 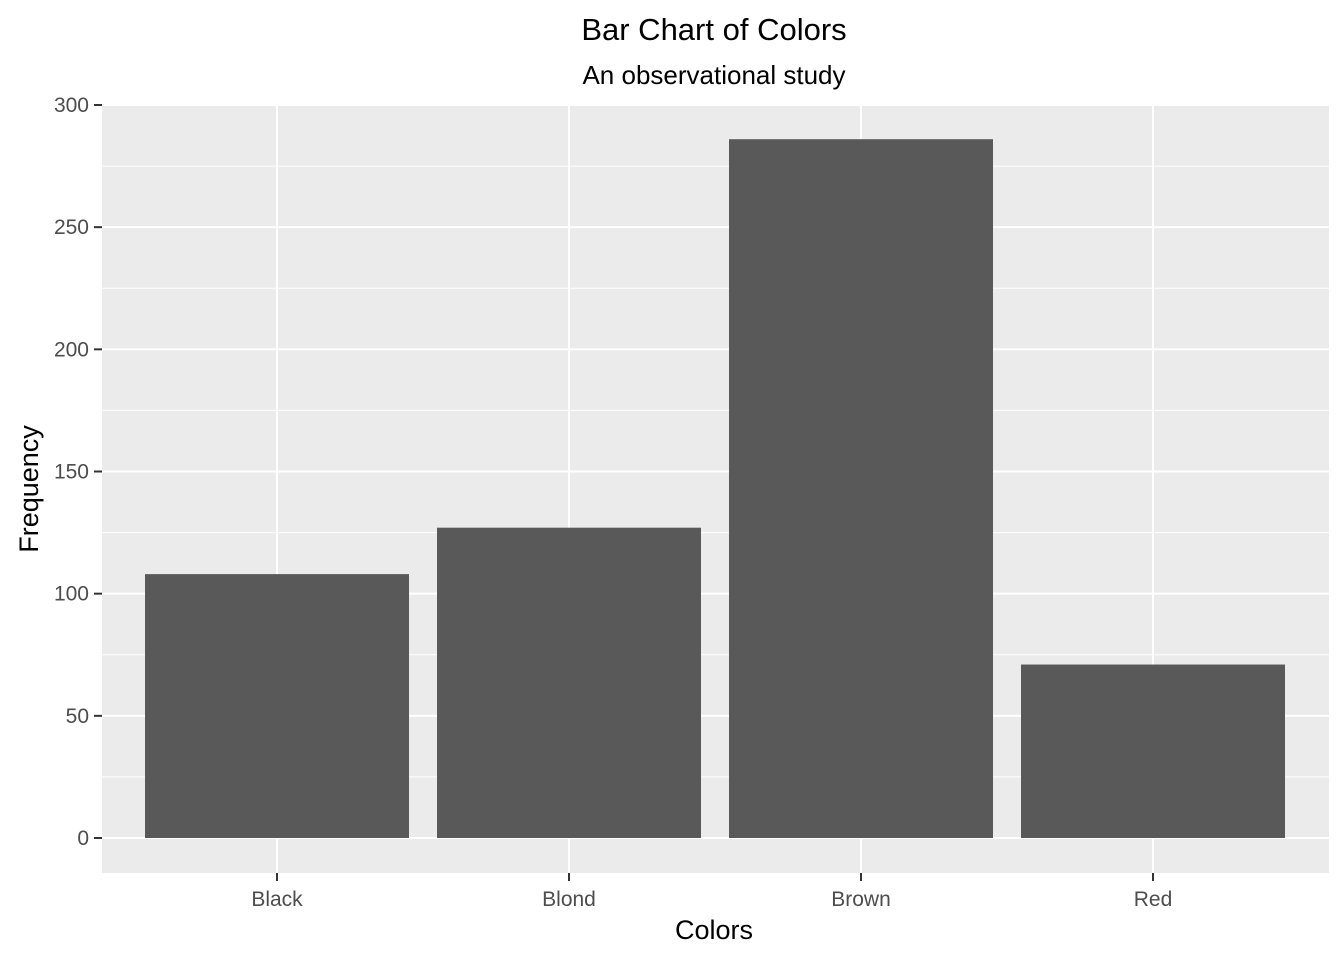 I want to click on y-axis: 0 50 100 150 200 250 300, so click(x=78, y=472).